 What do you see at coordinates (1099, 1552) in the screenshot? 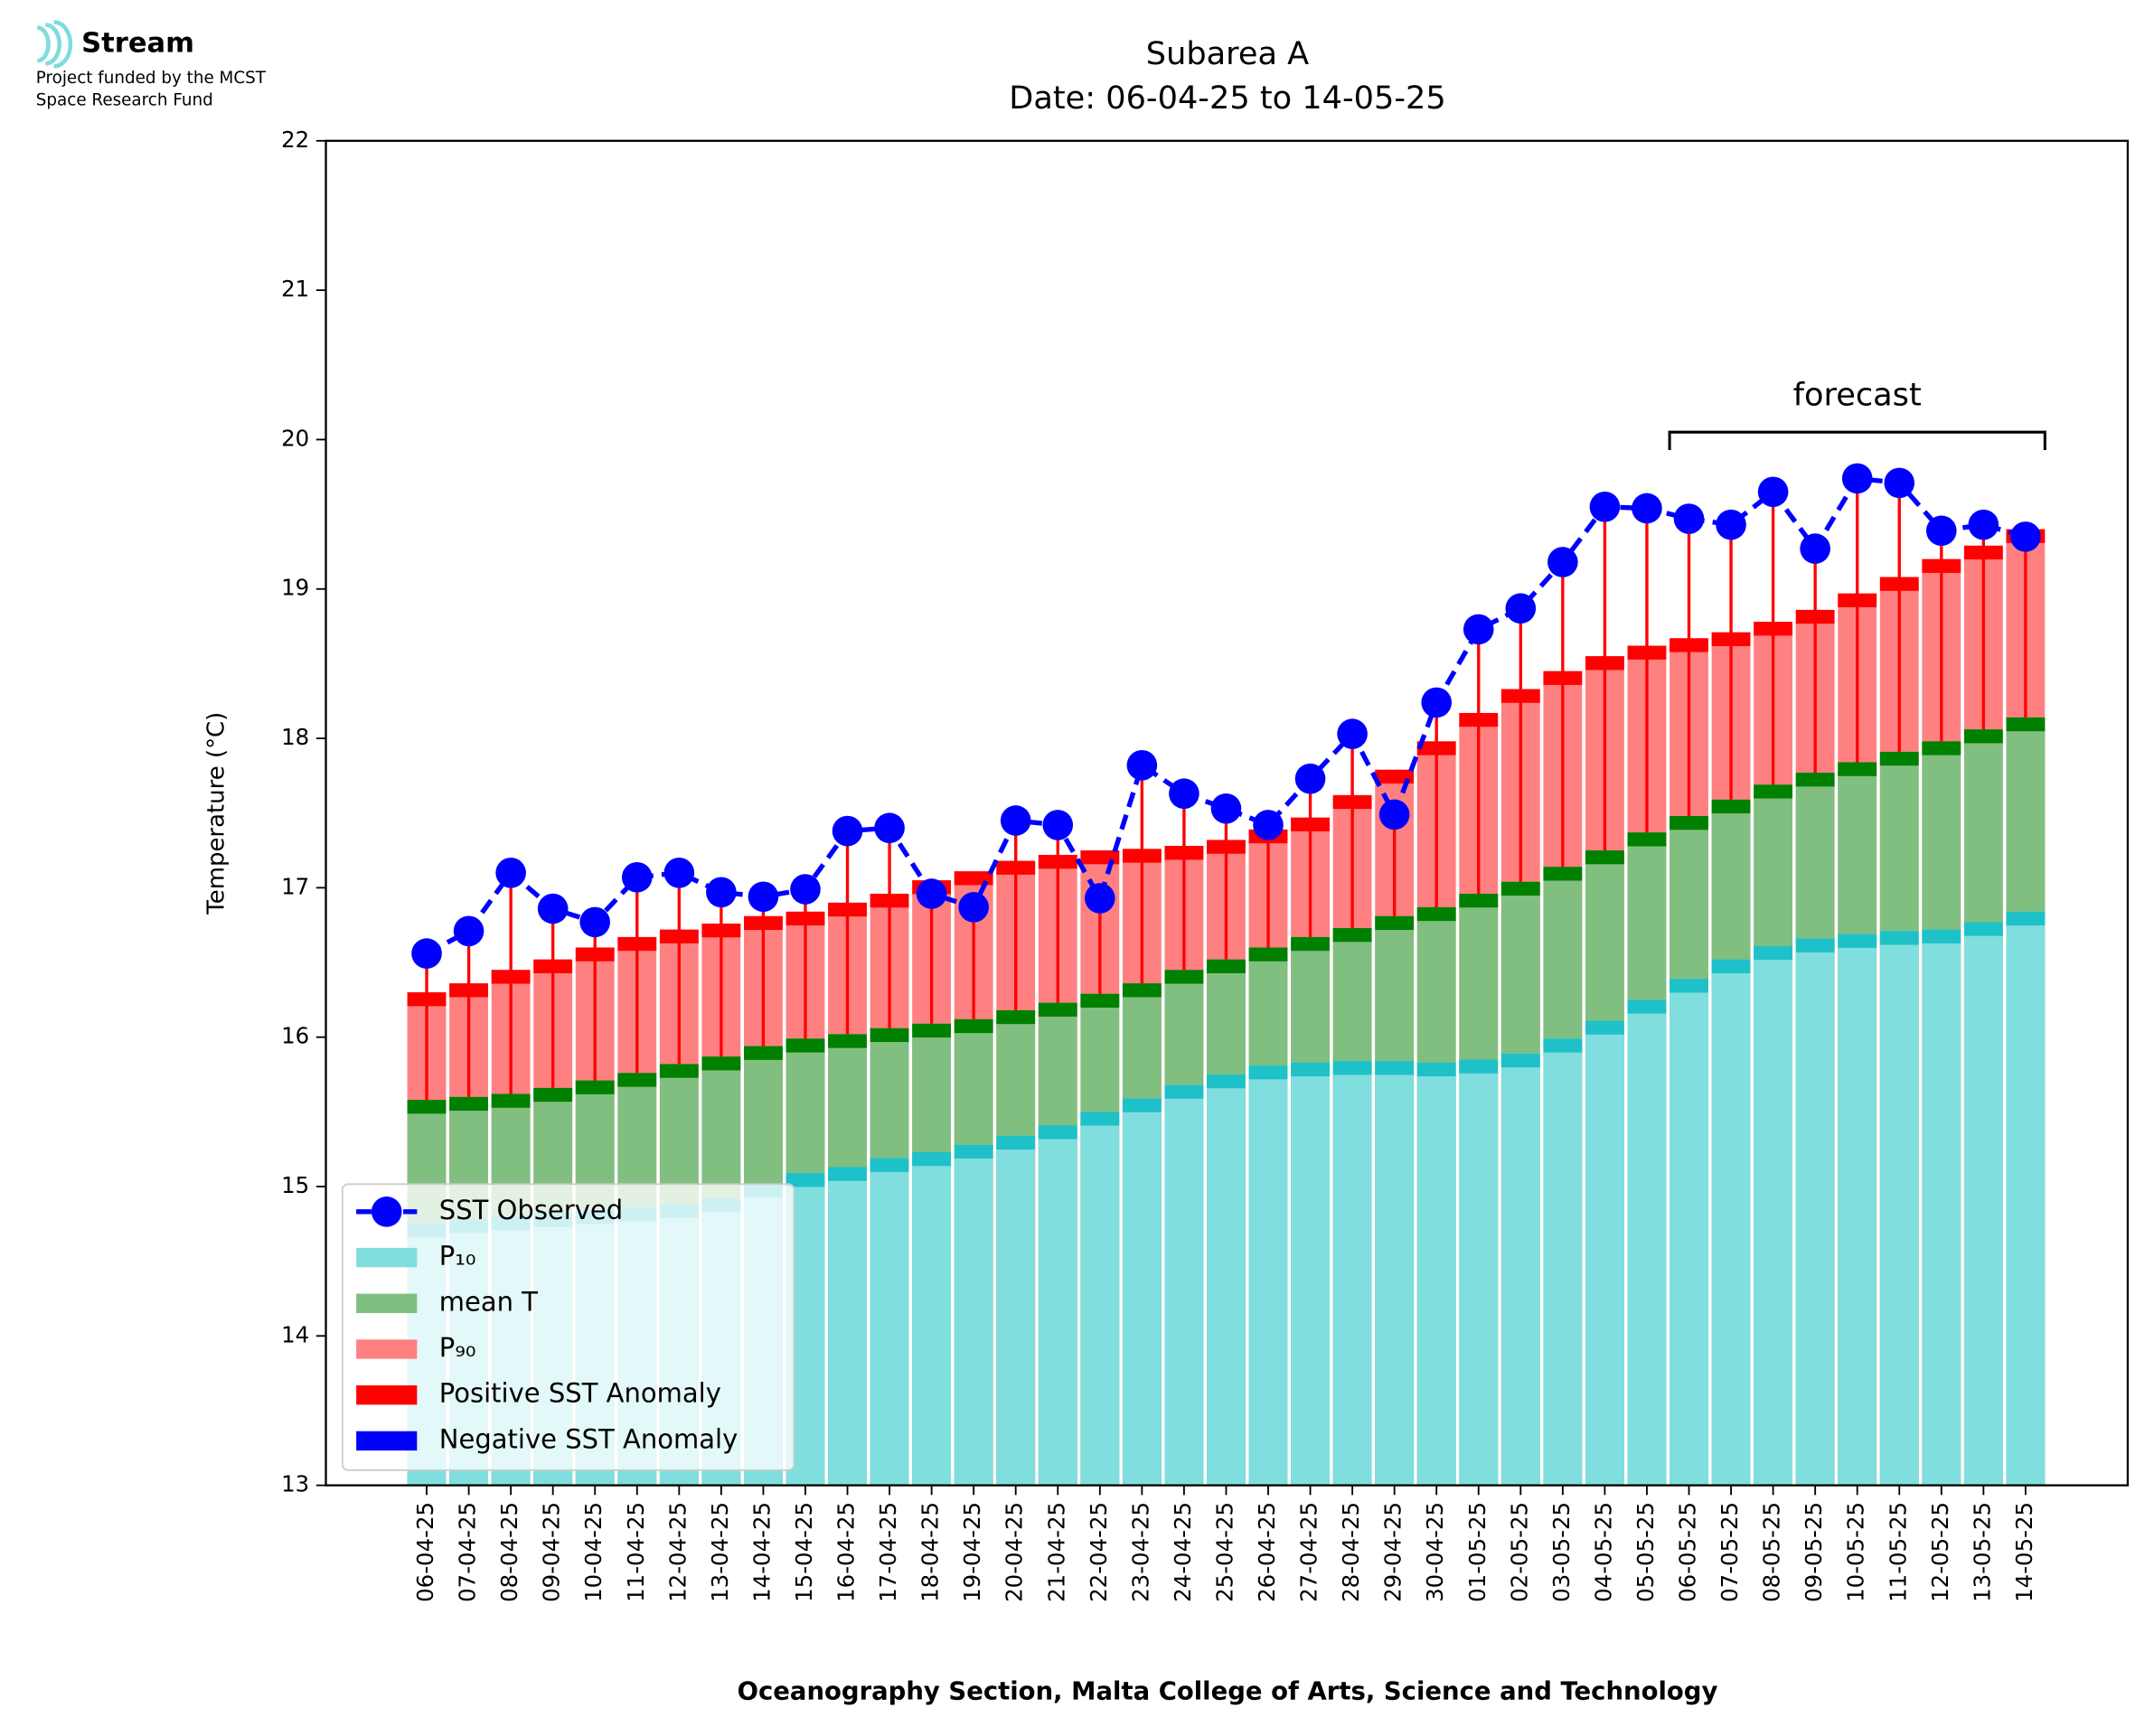
I see `x-tick-label: 22-04-25` at bounding box center [1099, 1552].